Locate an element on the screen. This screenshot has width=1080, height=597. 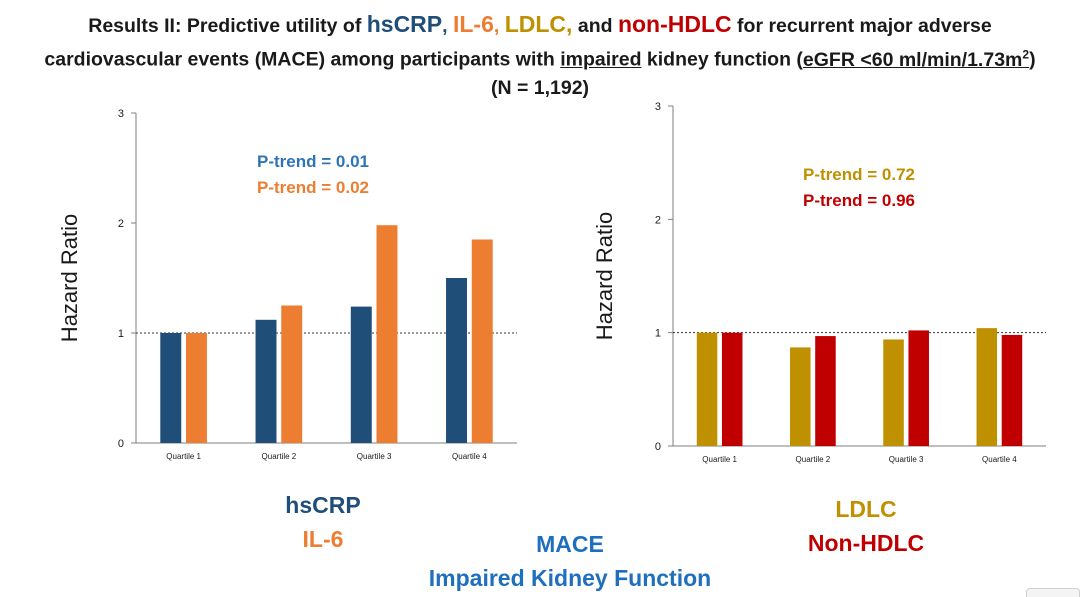
title-line-3: (N = 1,192) is located at coordinates (540, 87).